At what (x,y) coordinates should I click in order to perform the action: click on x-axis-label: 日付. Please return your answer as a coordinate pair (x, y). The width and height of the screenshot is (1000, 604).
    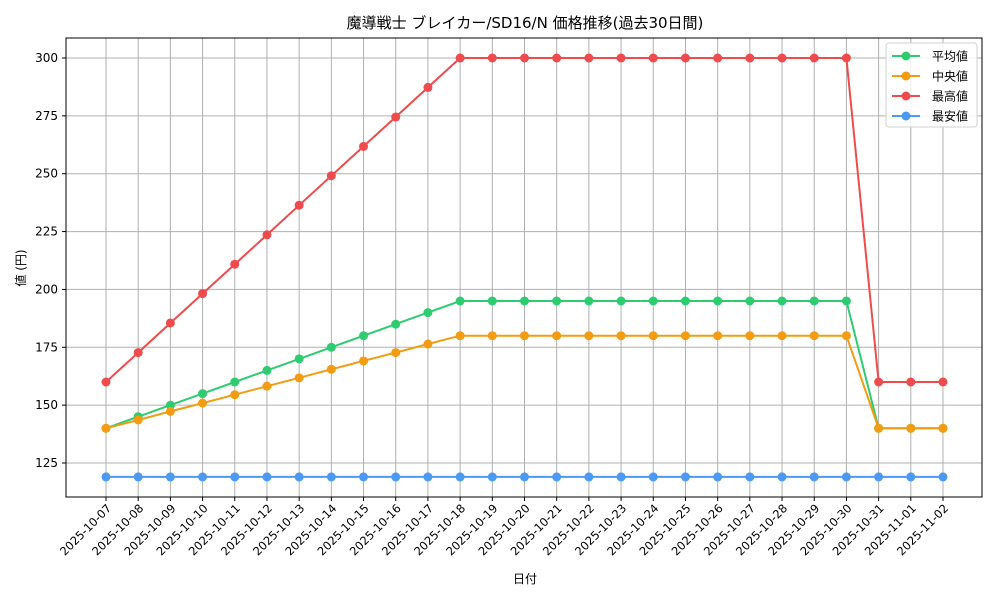
    Looking at the image, I should click on (525, 579).